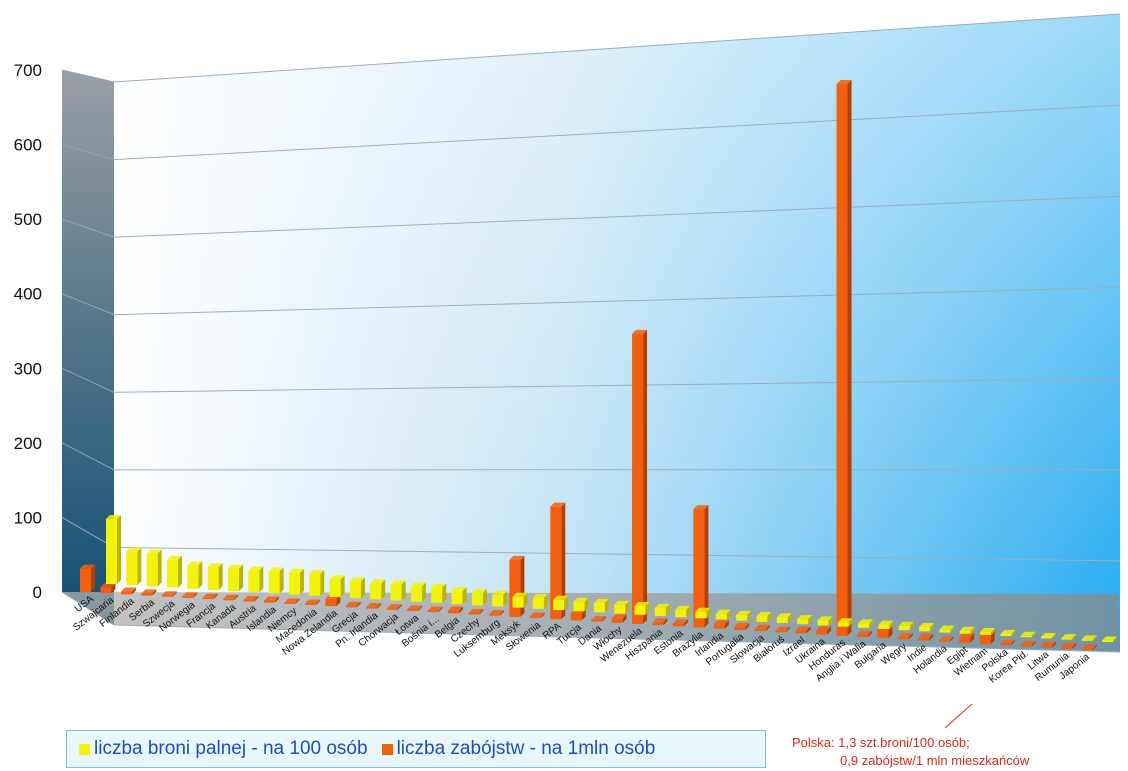 The width and height of the screenshot is (1128, 771). What do you see at coordinates (958, 716) in the screenshot?
I see `polska-pointer-line` at bounding box center [958, 716].